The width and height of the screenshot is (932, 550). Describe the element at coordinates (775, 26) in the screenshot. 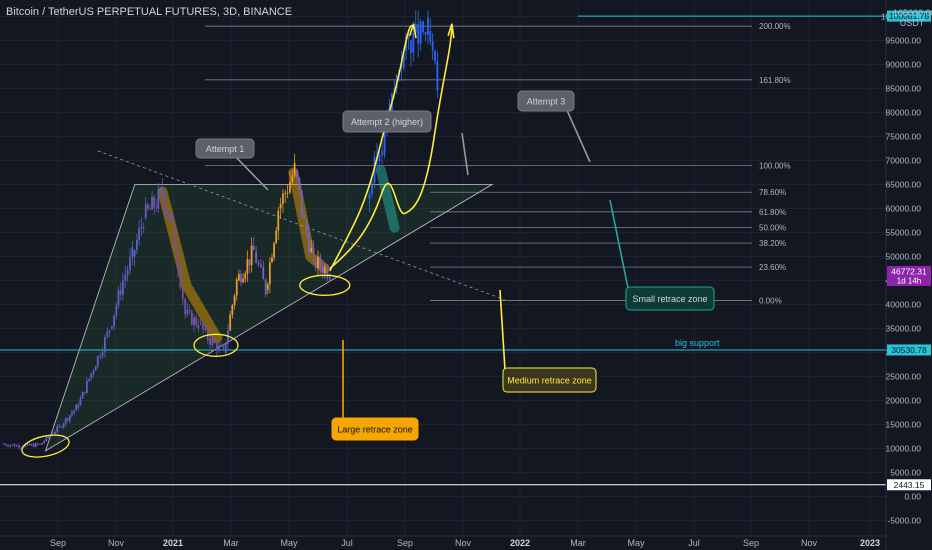

I see `fib-level-label: 200.00%` at that location.